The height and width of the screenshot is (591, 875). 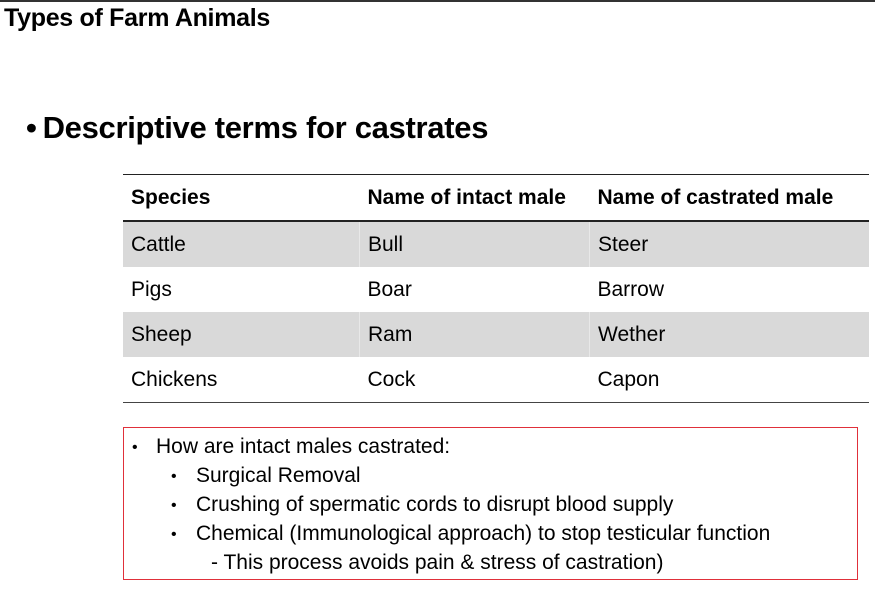 What do you see at coordinates (496, 380) in the screenshot?
I see `table-row: Chickens Cock Capon` at bounding box center [496, 380].